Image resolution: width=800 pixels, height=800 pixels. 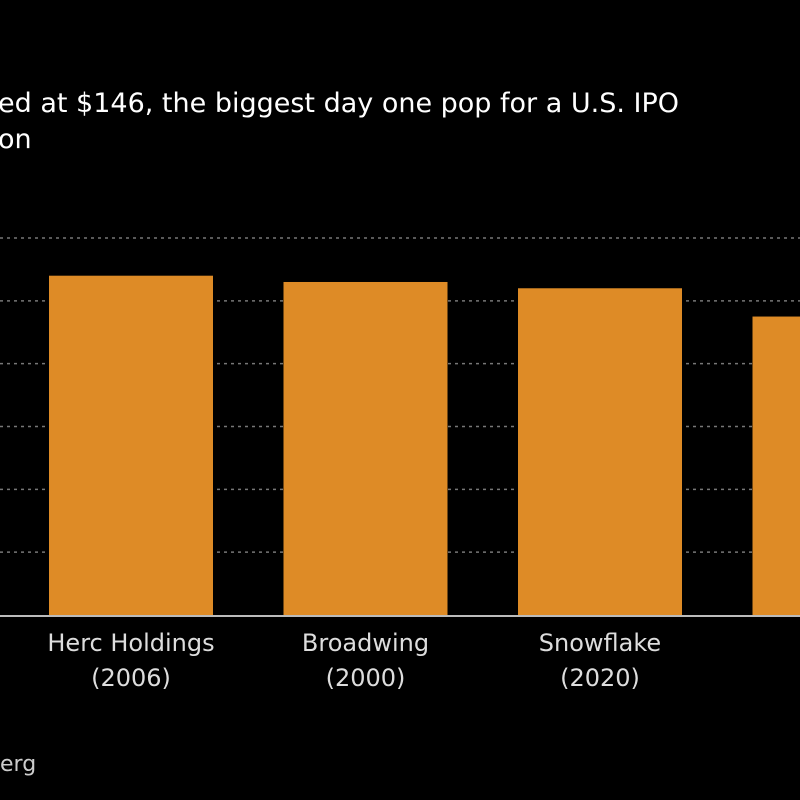 I want to click on category-label: Snowflake, so click(x=600, y=643).